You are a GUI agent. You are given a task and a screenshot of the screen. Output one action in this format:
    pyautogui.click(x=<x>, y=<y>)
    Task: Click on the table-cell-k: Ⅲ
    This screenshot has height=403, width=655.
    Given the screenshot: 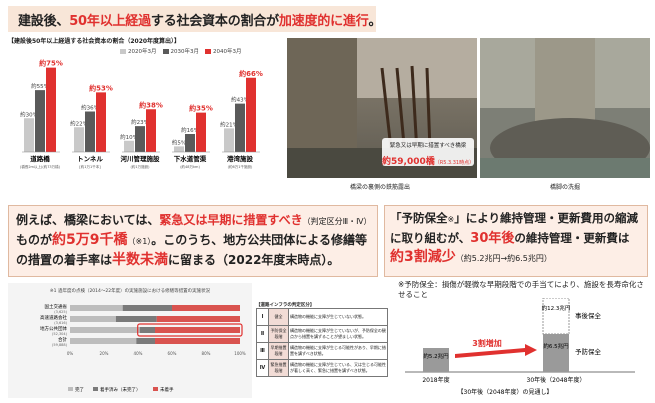 What is the action you would take?
    pyautogui.click(x=262, y=351)
    